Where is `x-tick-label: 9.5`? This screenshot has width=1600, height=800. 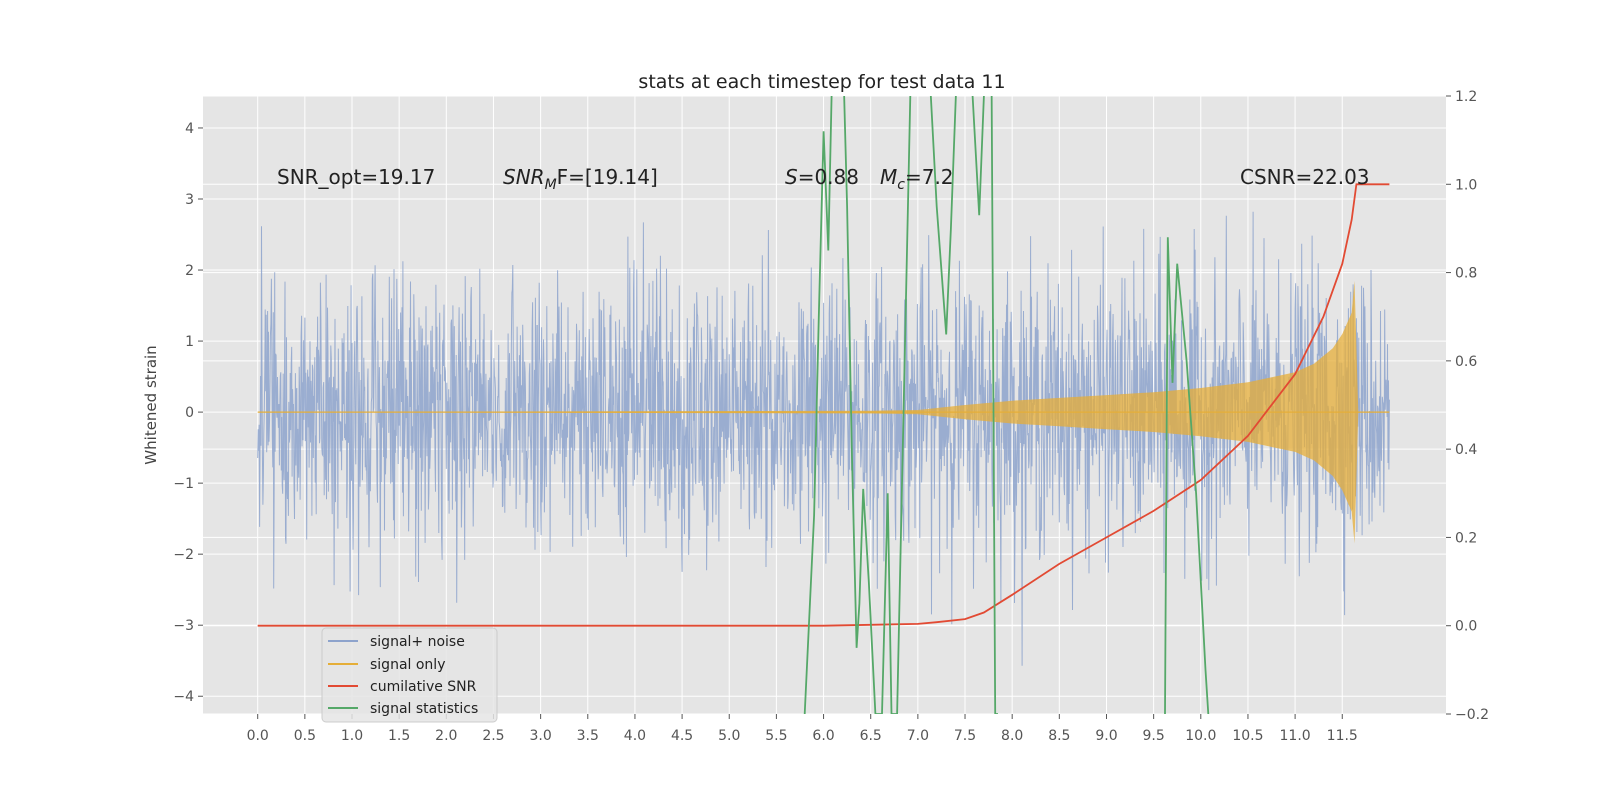 x-tick-label: 9.5 is located at coordinates (1154, 736).